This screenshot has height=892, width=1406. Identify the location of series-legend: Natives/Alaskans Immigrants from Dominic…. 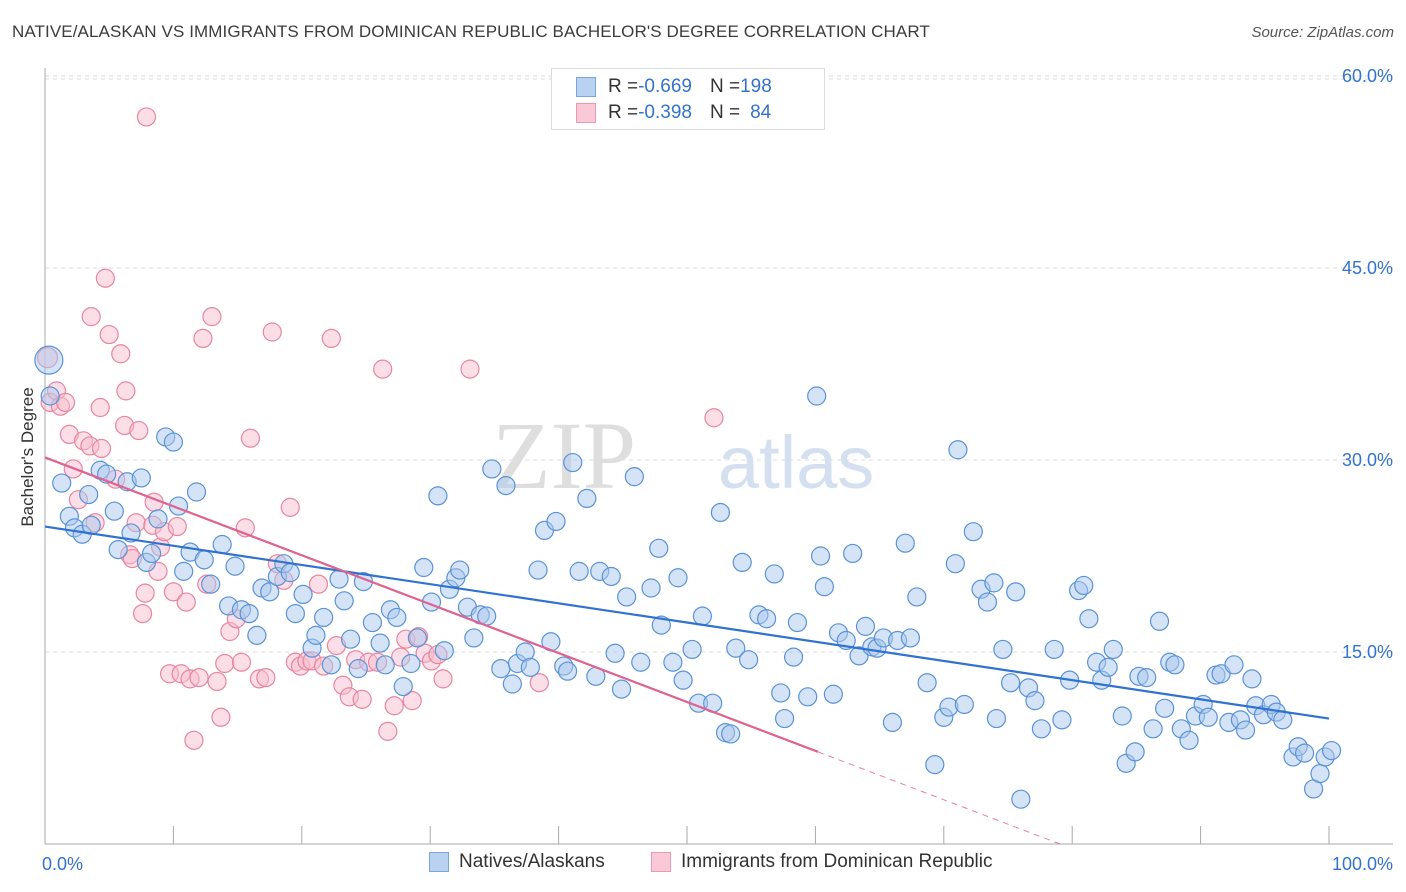
(703, 864).